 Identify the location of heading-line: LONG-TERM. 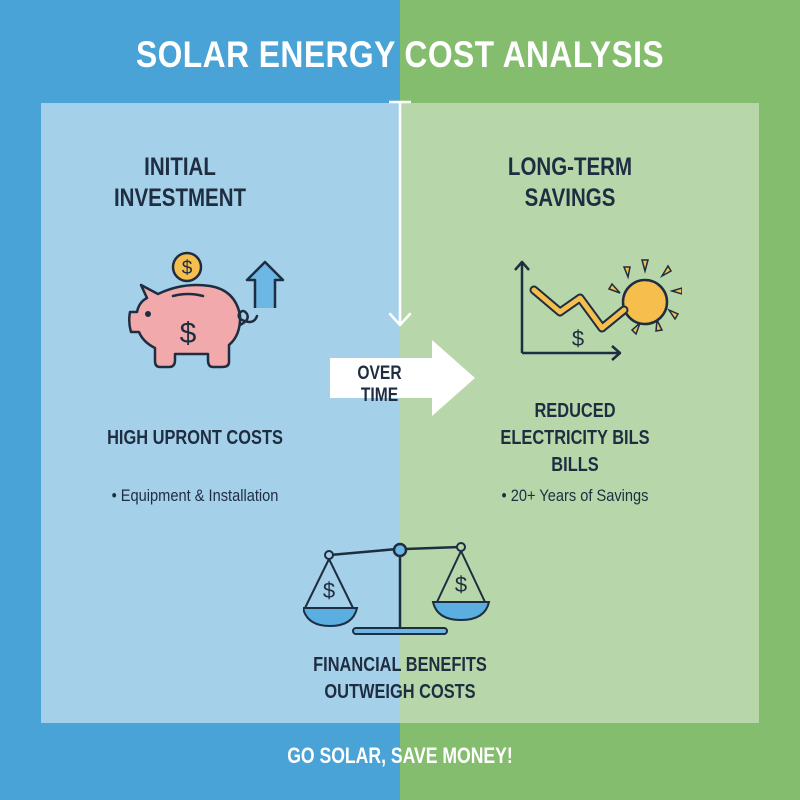
(570, 167).